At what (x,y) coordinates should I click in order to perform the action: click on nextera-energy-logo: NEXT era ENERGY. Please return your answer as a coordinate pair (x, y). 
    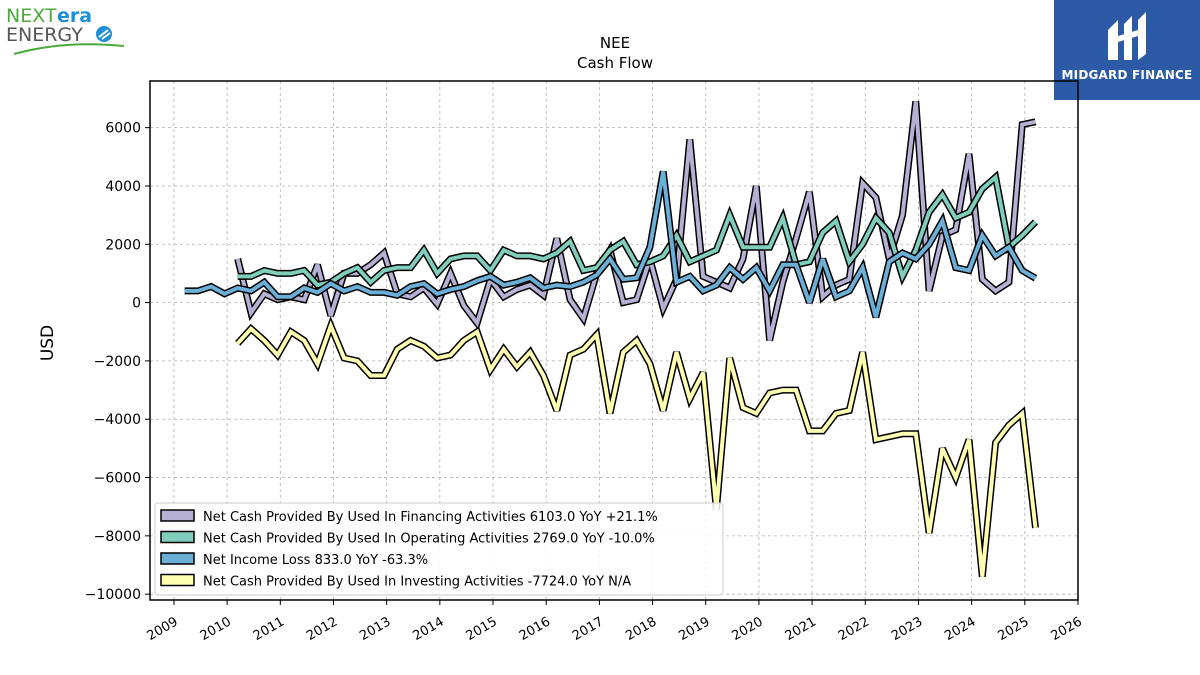
    Looking at the image, I should click on (69, 31).